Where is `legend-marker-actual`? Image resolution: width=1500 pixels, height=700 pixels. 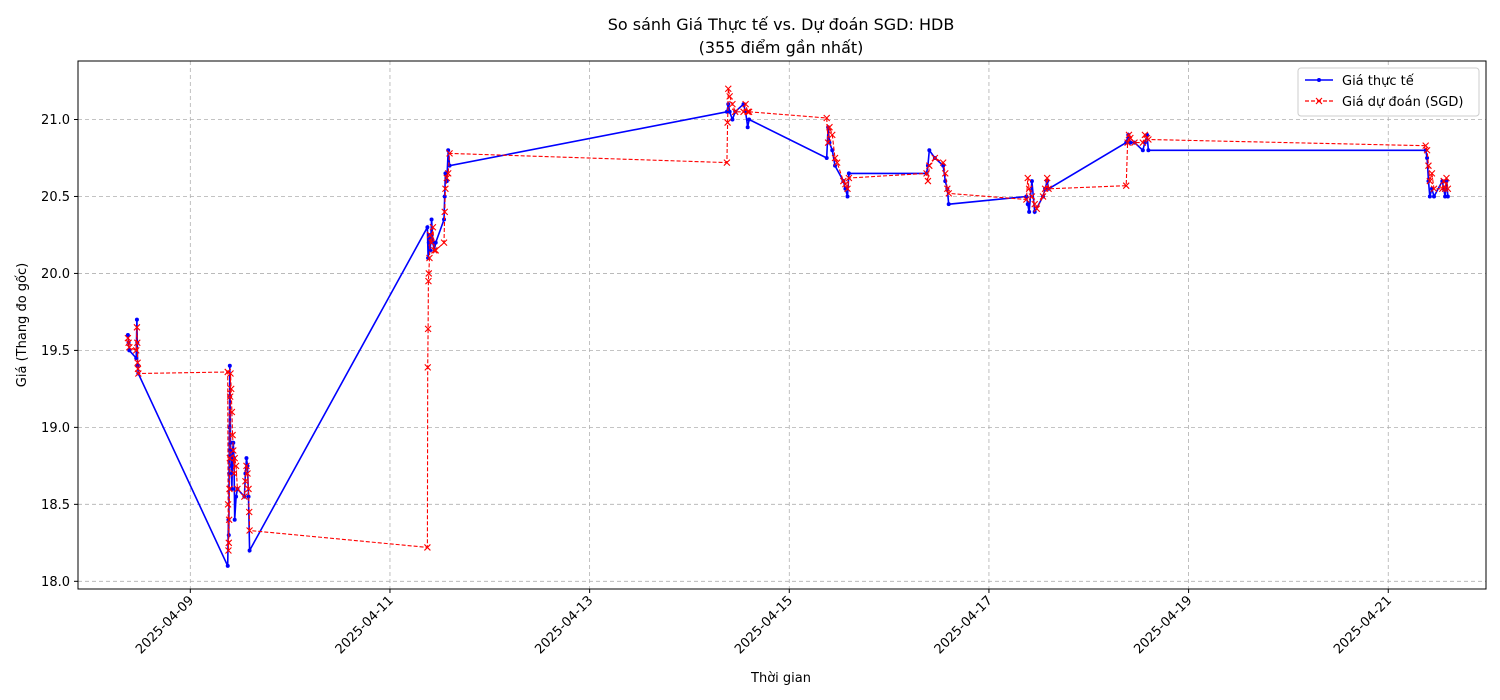 legend-marker-actual is located at coordinates (1319, 80).